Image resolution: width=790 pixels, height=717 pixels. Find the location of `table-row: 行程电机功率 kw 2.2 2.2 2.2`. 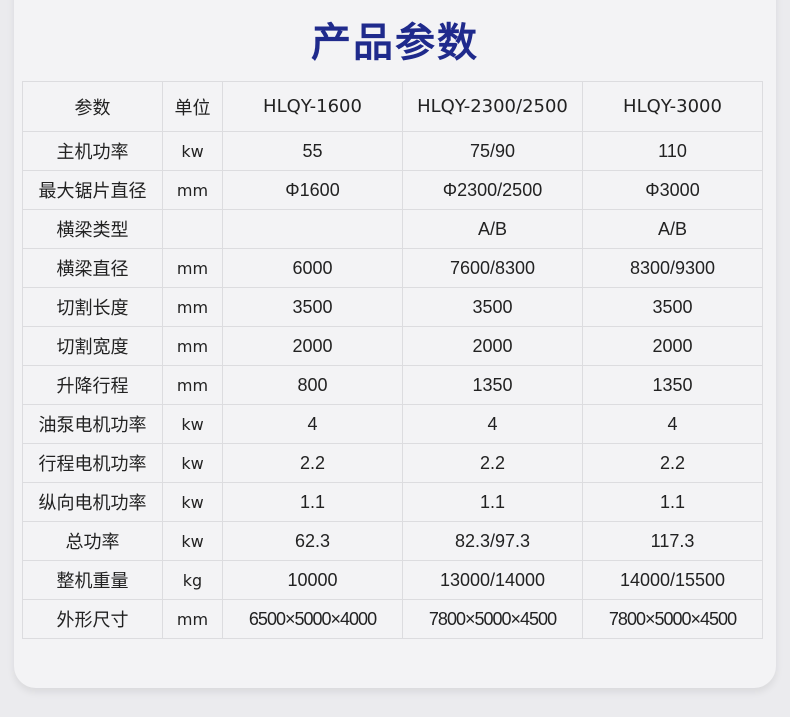

table-row: 行程电机功率 kw 2.2 2.2 2.2 is located at coordinates (392, 463).